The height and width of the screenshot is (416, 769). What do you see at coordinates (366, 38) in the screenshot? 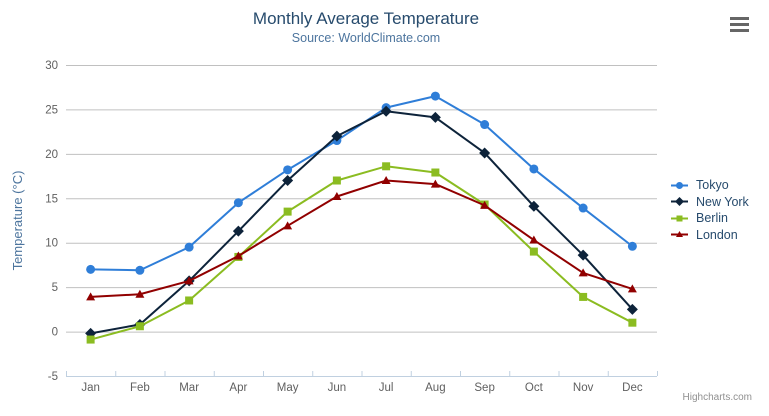
I see `chart-subtitle: Source: WorldClimate.com` at bounding box center [366, 38].